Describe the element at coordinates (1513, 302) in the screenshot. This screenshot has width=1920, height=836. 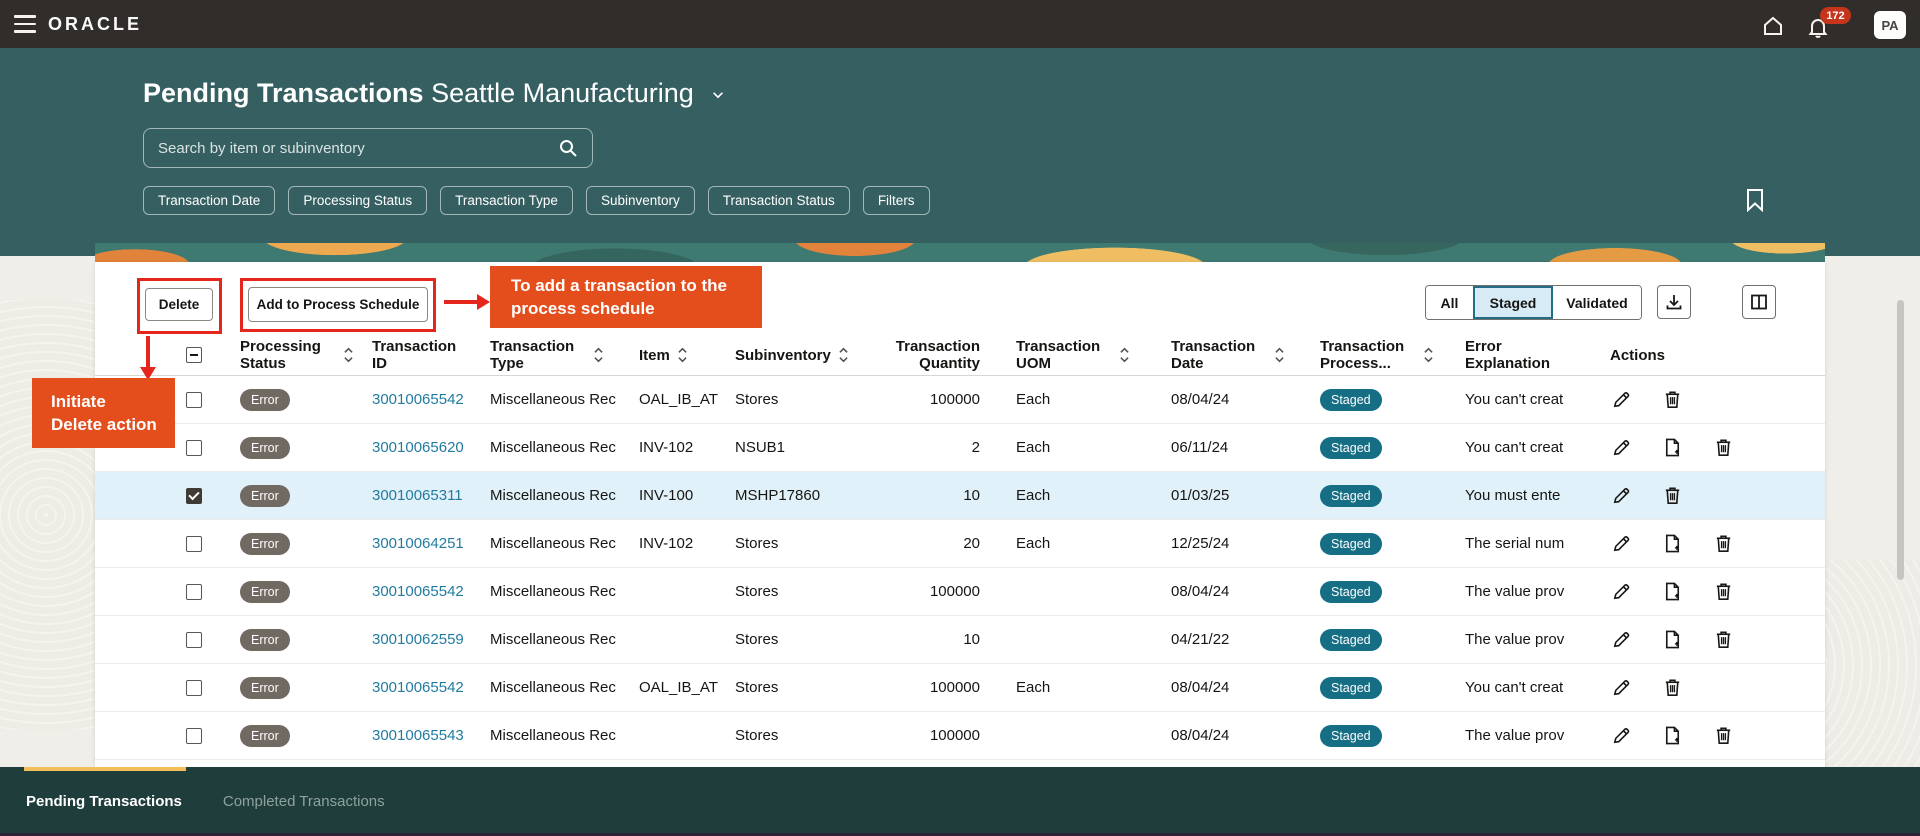
I see `segment-staged: Staged` at that location.